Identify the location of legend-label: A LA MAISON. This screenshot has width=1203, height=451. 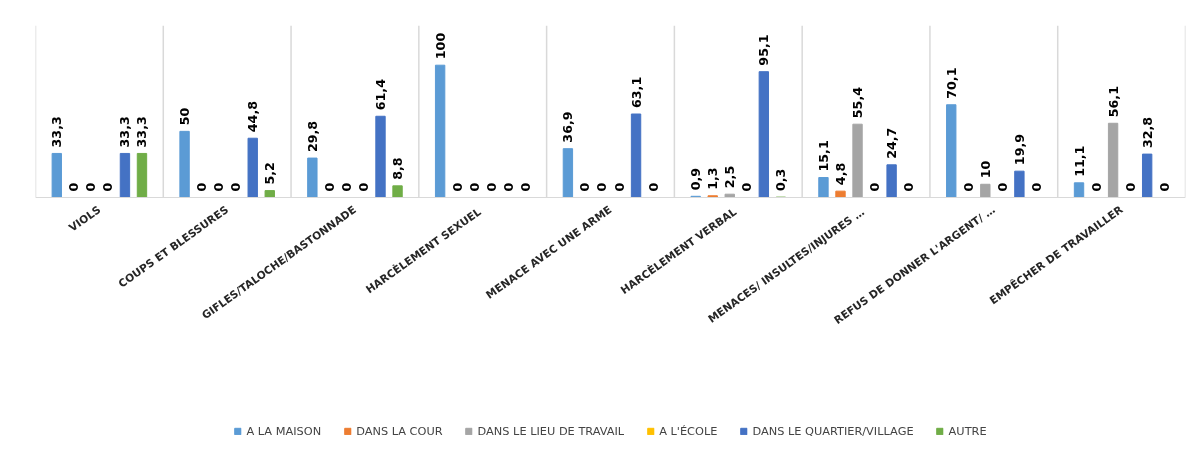
(284, 431).